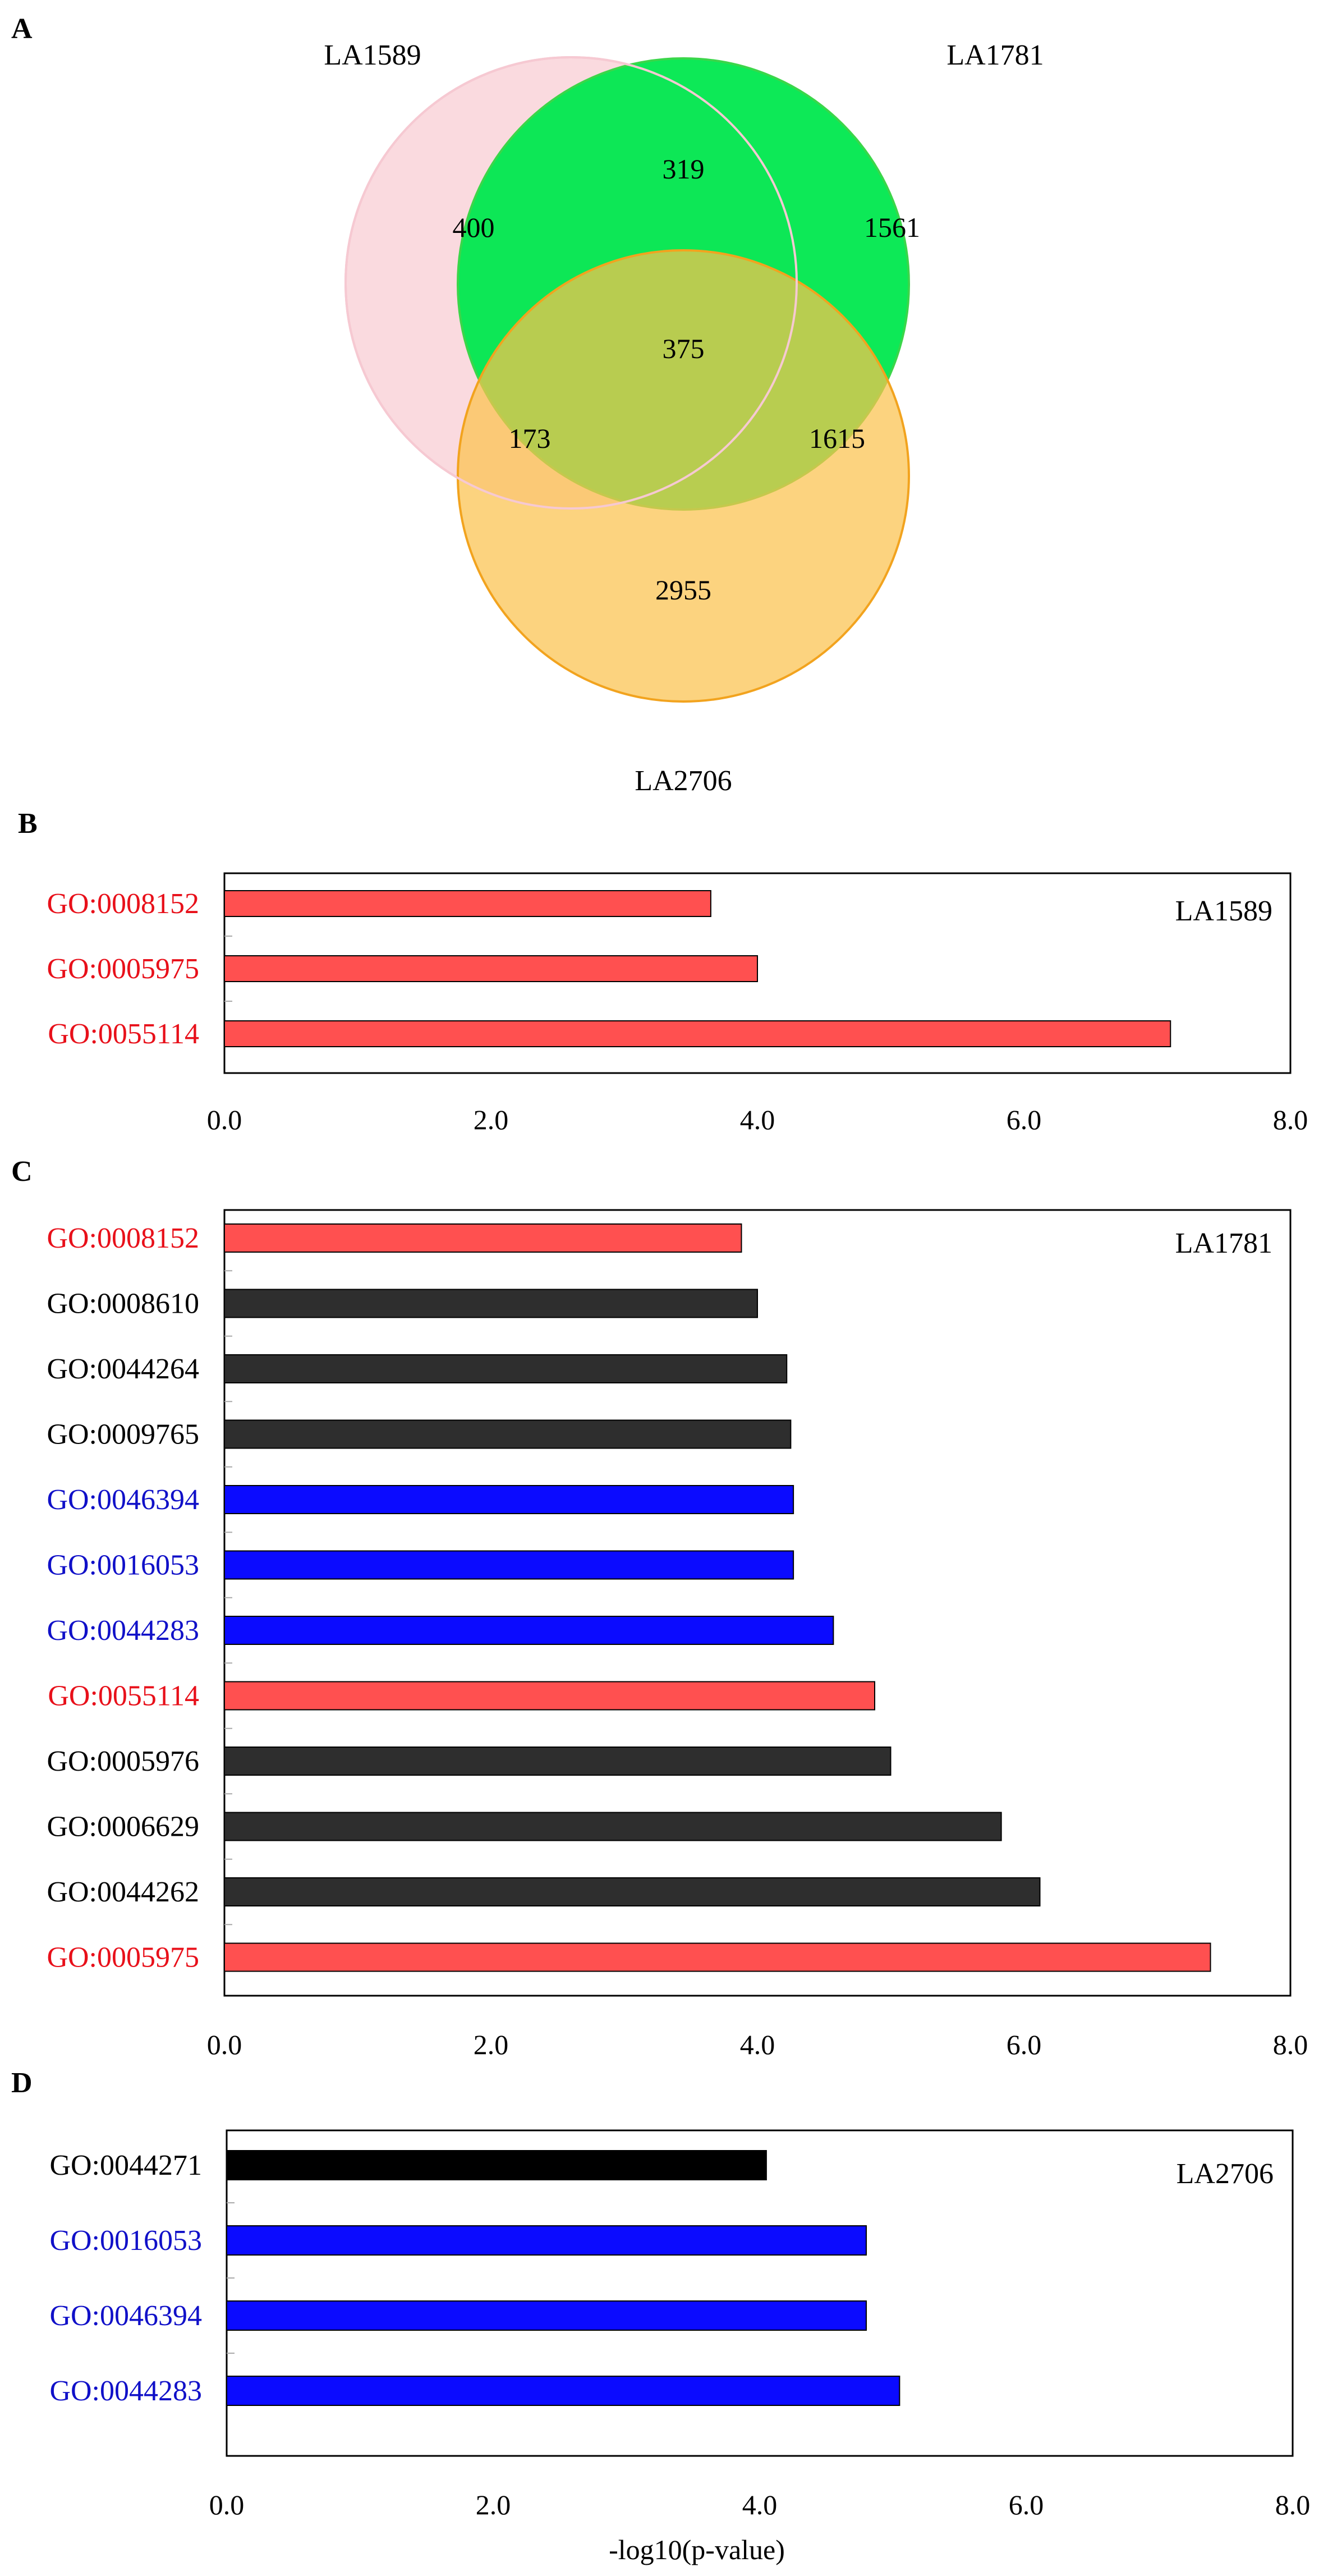 This screenshot has width=1328, height=2576. Describe the element at coordinates (492, 2044) in the screenshot. I see `x-tick-label-c: 2.0` at that location.